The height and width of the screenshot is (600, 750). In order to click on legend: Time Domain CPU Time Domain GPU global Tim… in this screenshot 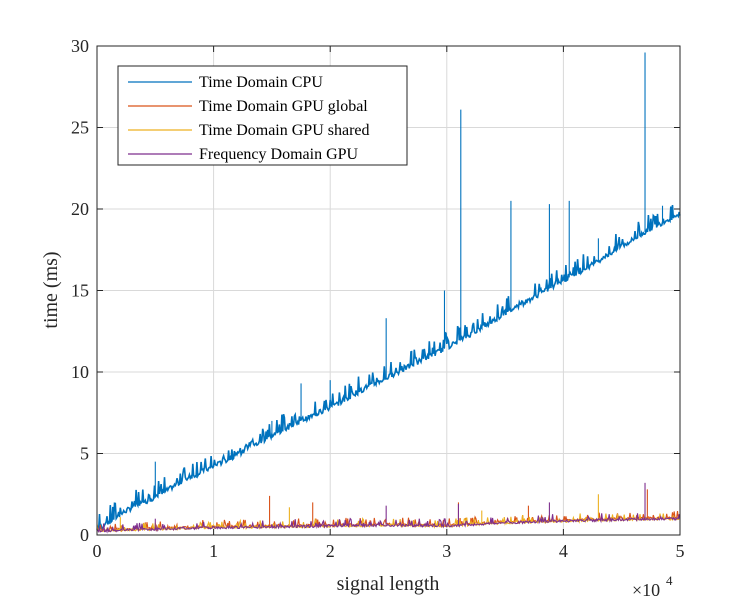, I will do `click(262, 115)`.